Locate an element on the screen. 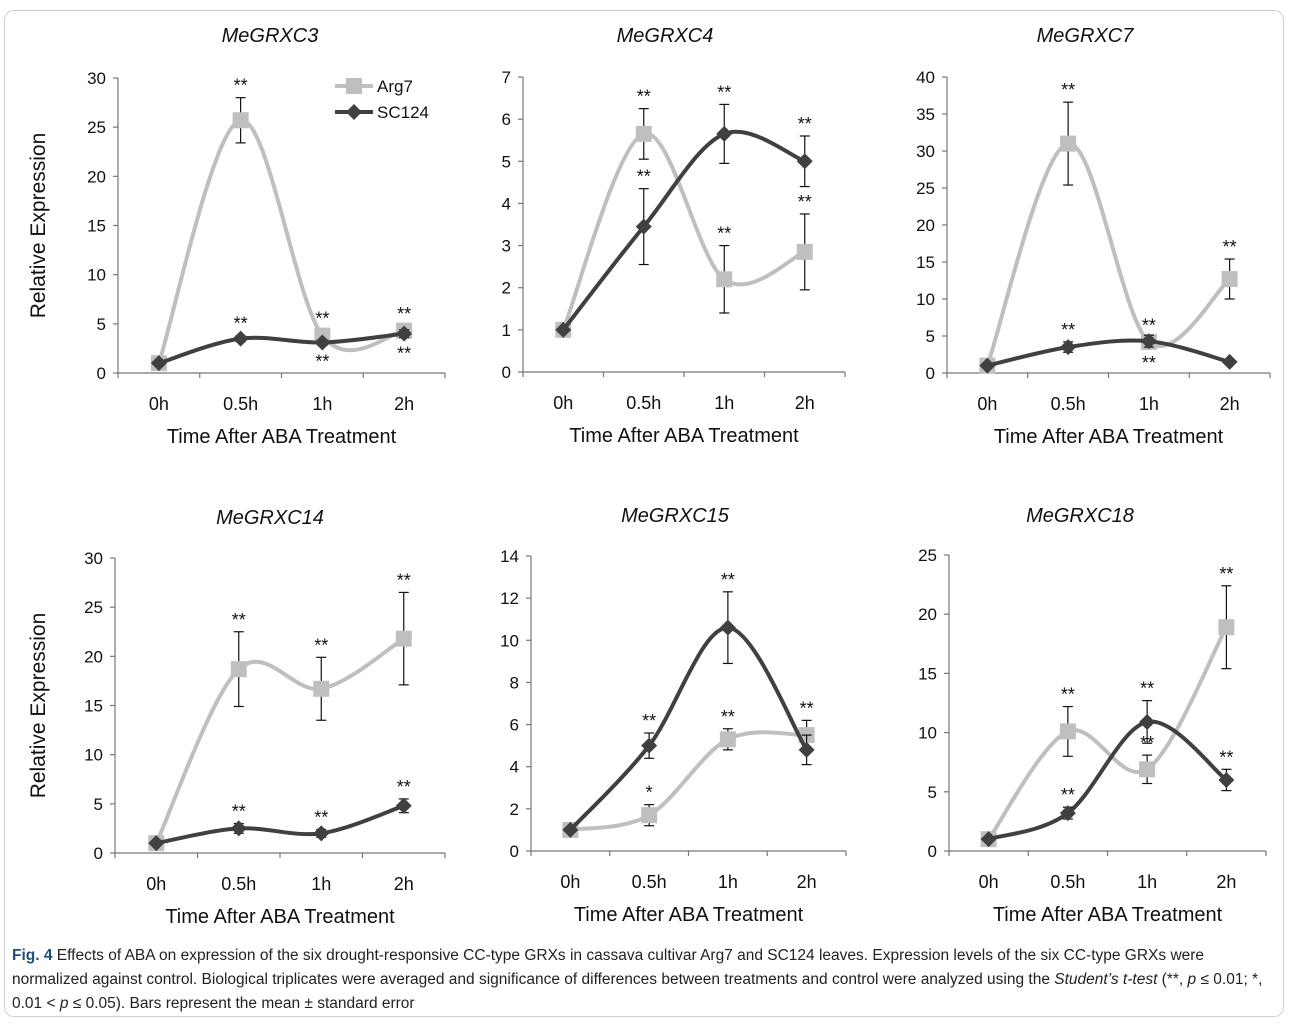  y-tick-label: 6 is located at coordinates (506, 119).